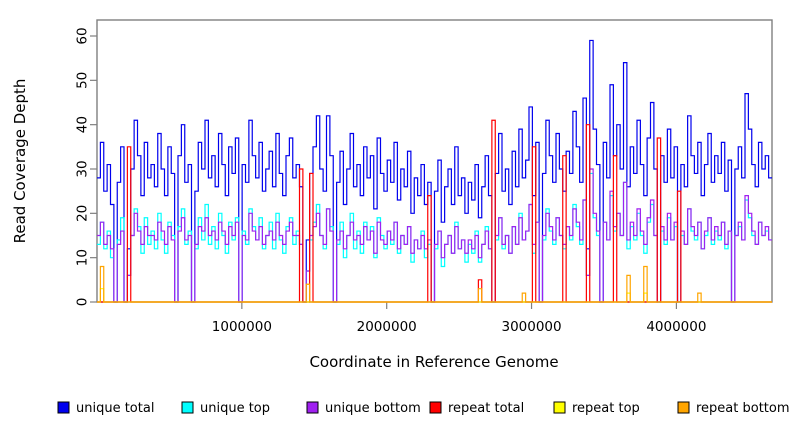 The image size is (792, 436). What do you see at coordinates (433, 362) in the screenshot?
I see `x-axis-title: Coordinate in Reference Genome` at bounding box center [433, 362].